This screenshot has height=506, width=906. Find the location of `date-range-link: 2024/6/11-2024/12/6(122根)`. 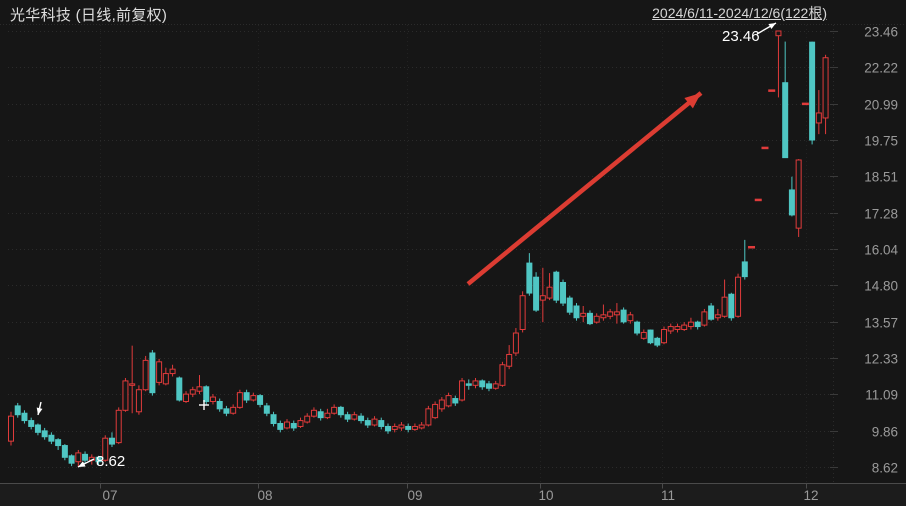

date-range-link: 2024/6/11-2024/12/6(122根) is located at coordinates (739, 13).